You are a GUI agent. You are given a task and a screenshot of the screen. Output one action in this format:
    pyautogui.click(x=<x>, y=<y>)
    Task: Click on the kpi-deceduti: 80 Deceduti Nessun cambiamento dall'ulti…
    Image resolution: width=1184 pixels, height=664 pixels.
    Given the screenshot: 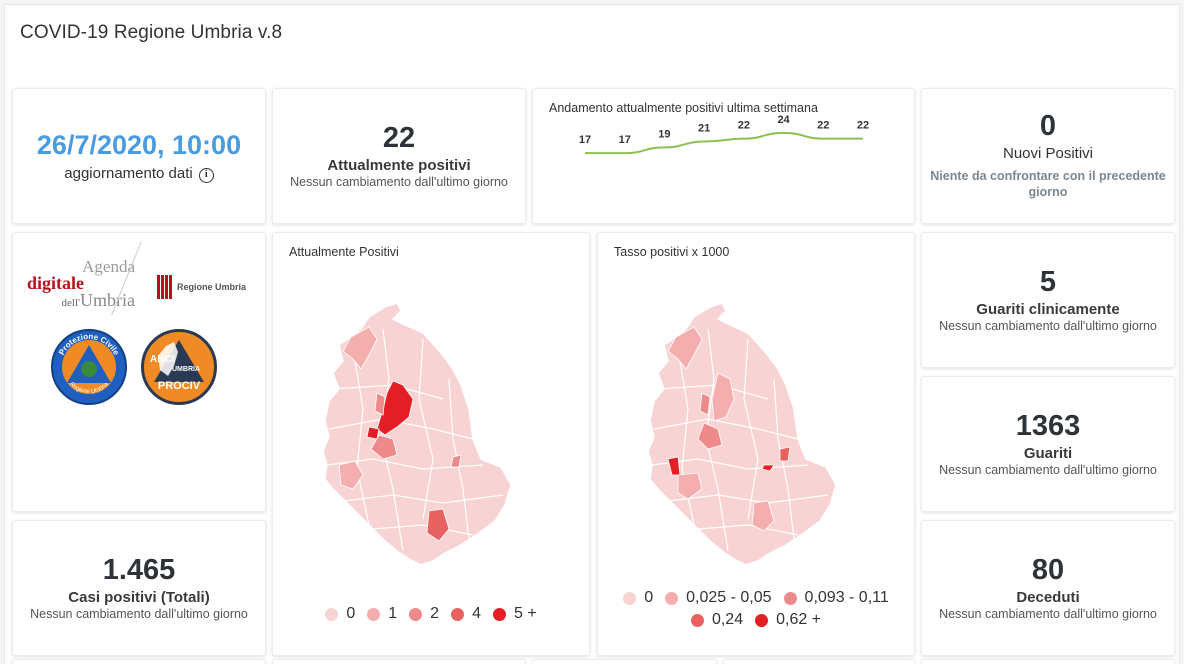 What is the action you would take?
    pyautogui.click(x=1048, y=588)
    